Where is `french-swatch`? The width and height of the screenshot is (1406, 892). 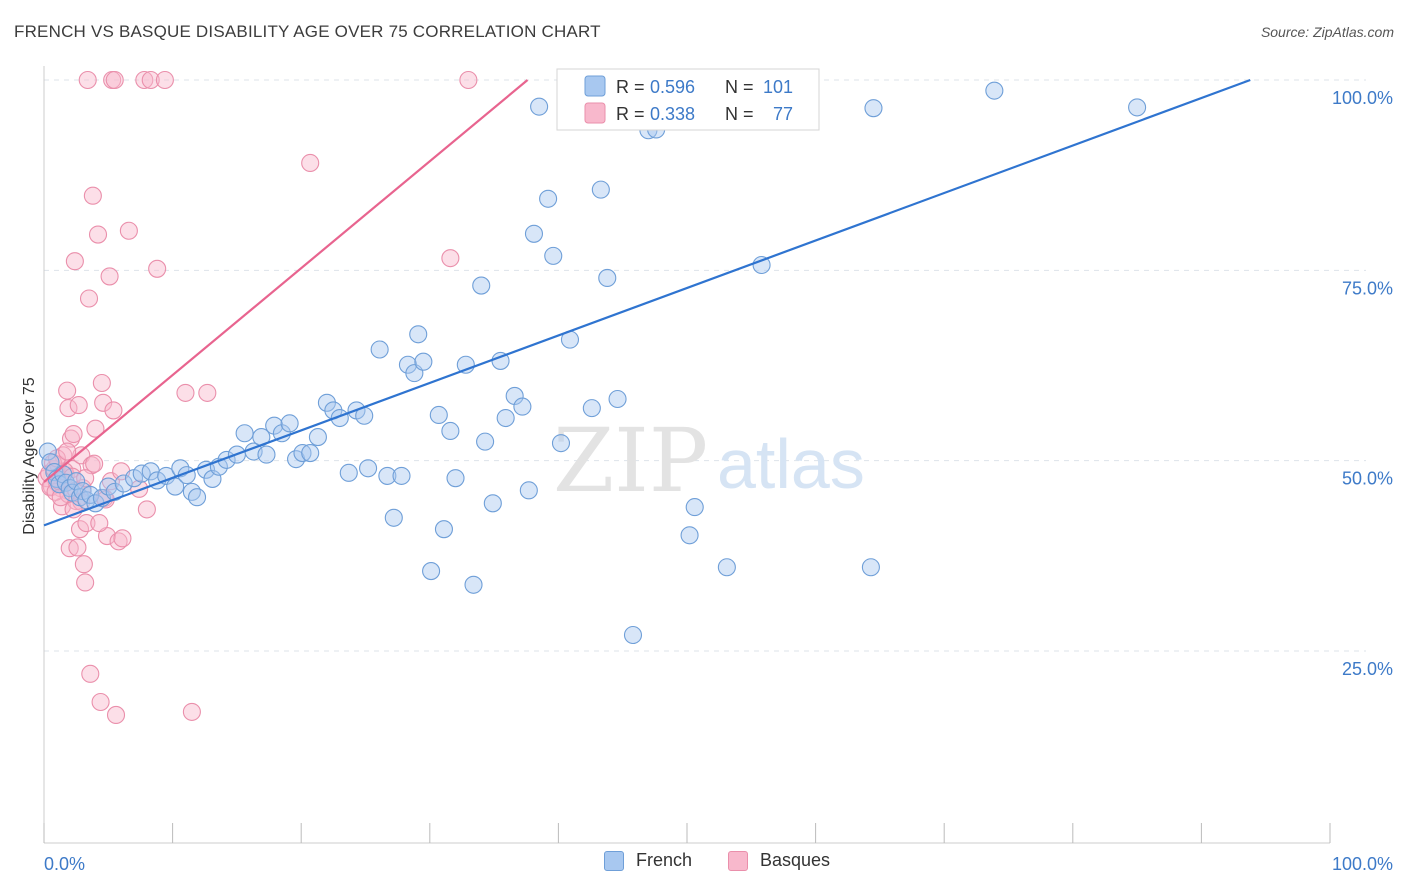 french-swatch is located at coordinates (614, 860).